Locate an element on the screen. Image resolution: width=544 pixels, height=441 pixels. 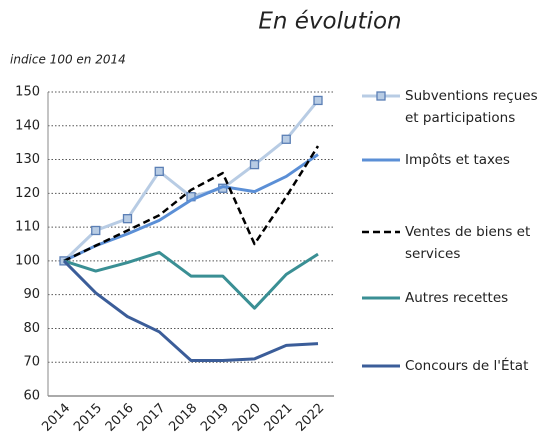
y-tick-label: 70 is located at coordinates (31, 362).